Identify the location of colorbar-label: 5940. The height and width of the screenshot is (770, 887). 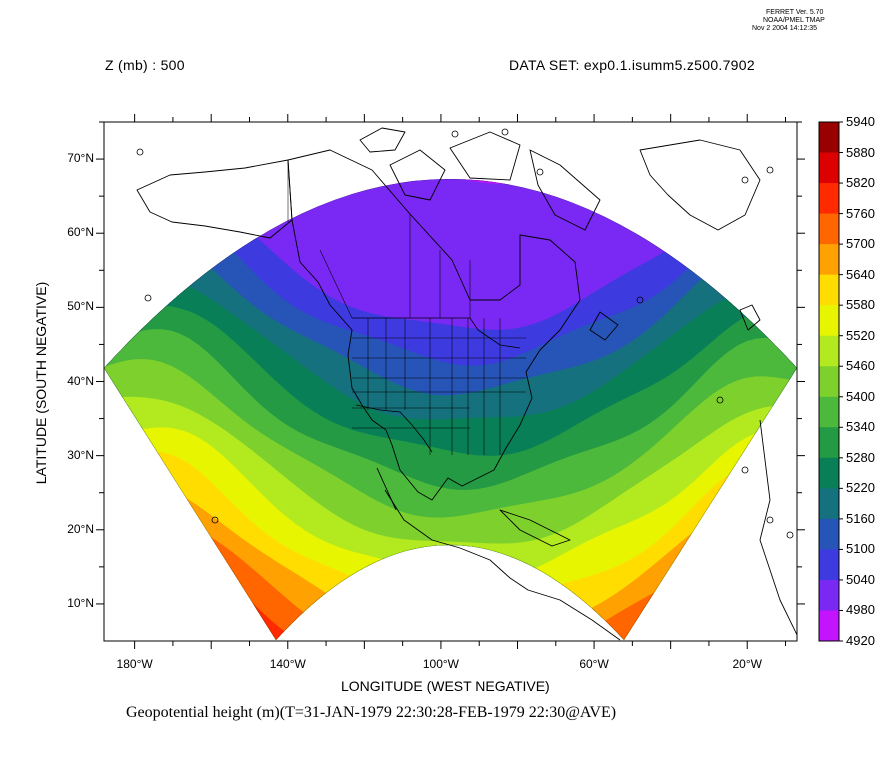
(860, 121).